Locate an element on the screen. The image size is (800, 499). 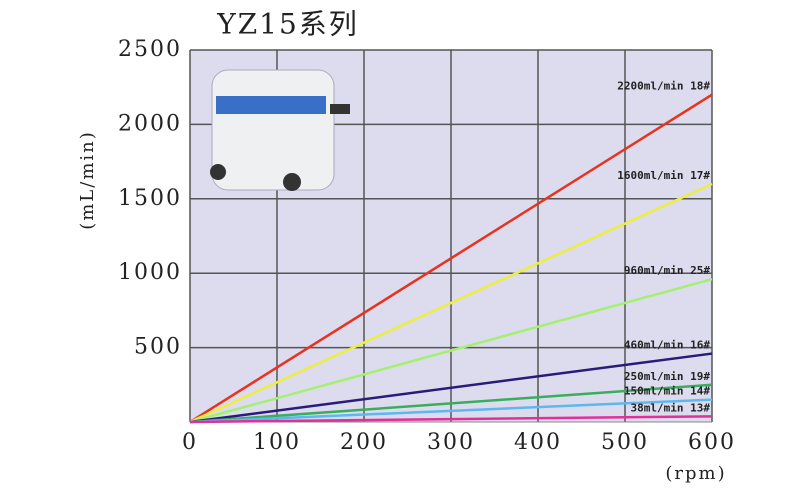
pump-handle is located at coordinates (340, 109).